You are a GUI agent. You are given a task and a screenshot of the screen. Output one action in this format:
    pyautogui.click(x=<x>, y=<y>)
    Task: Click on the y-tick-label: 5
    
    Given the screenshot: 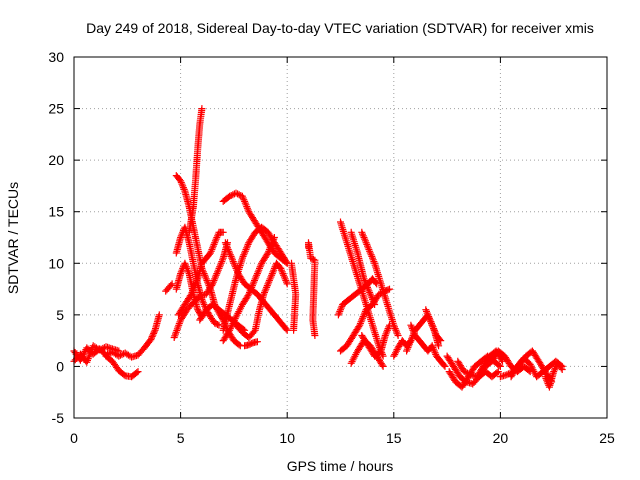 What is the action you would take?
    pyautogui.click(x=60, y=315)
    